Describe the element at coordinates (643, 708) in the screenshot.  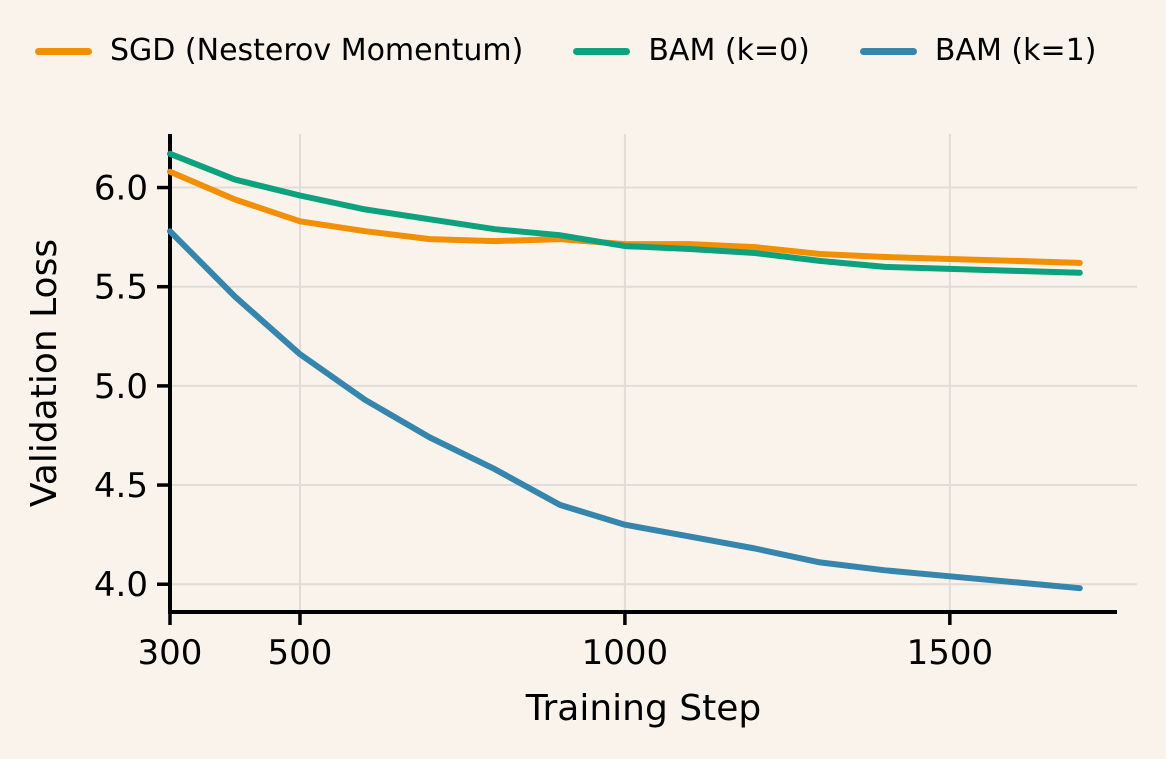
I see `x-axis-label: Training Step` at that location.